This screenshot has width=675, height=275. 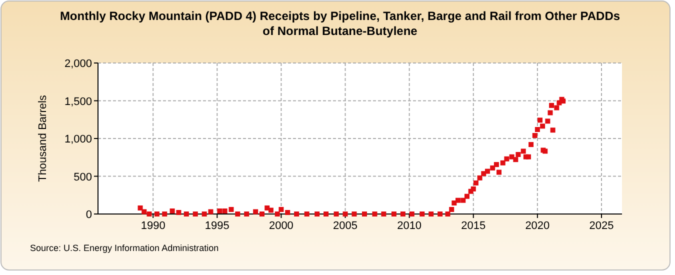 I want to click on y-tick-label: 2,000, so click(x=78, y=64).